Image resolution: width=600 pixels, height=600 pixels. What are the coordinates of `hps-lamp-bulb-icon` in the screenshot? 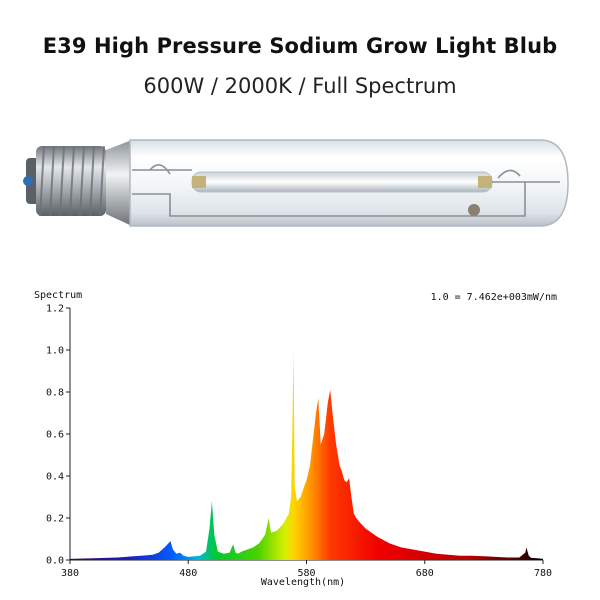 It's located at (296, 183).